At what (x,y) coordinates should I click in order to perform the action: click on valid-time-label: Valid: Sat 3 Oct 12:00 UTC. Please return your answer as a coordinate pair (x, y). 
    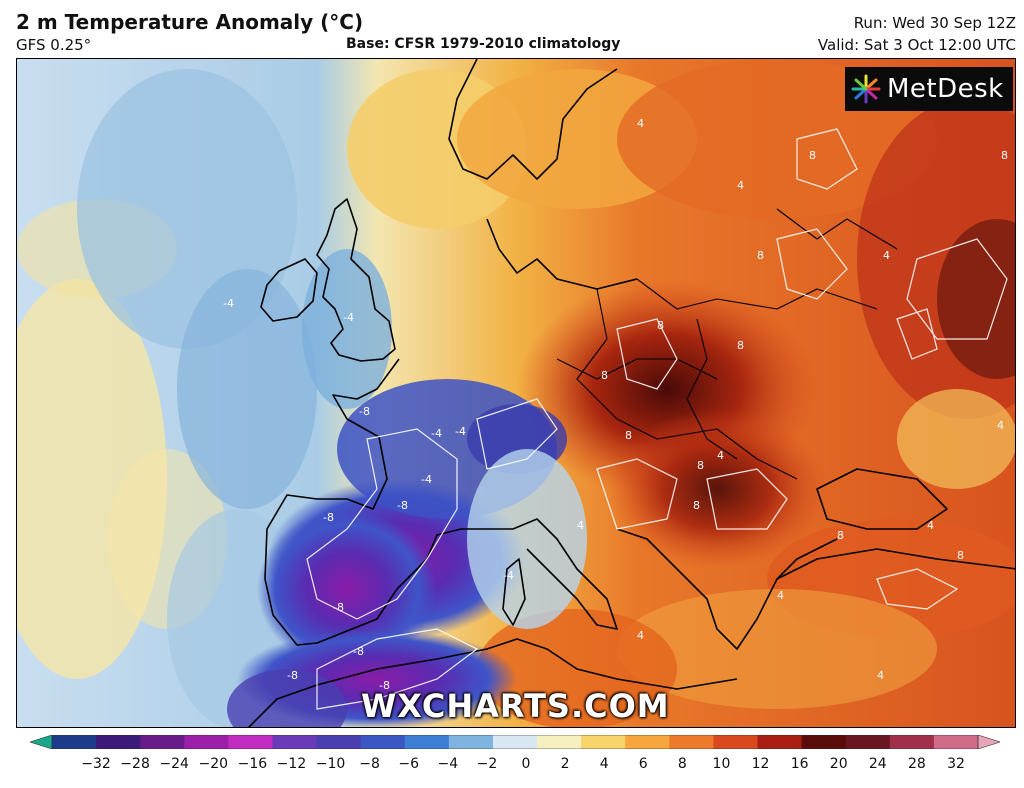
    Looking at the image, I should click on (916, 45).